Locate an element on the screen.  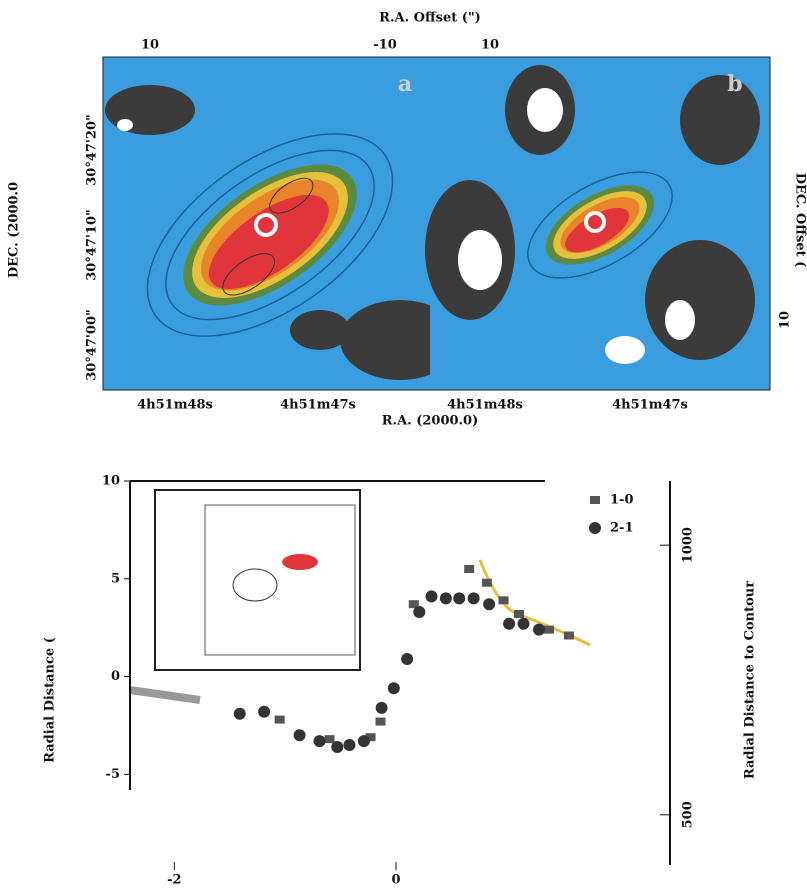
shade is located at coordinates (165, 695).